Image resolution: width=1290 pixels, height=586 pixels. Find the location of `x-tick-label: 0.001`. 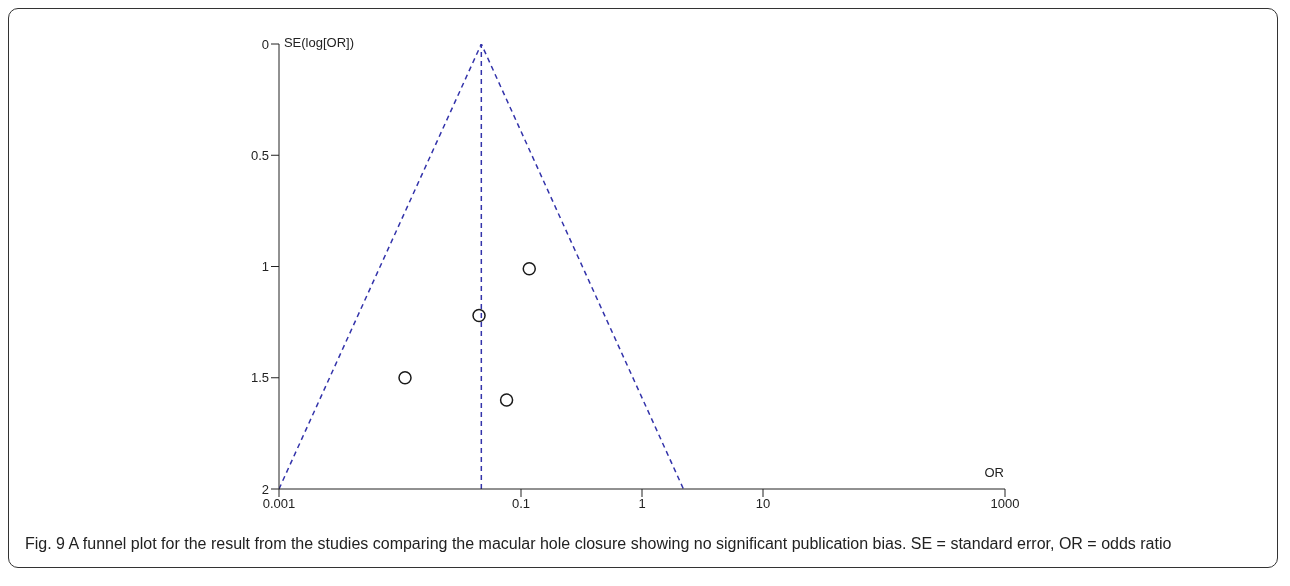

x-tick-label: 0.001 is located at coordinates (279, 504).